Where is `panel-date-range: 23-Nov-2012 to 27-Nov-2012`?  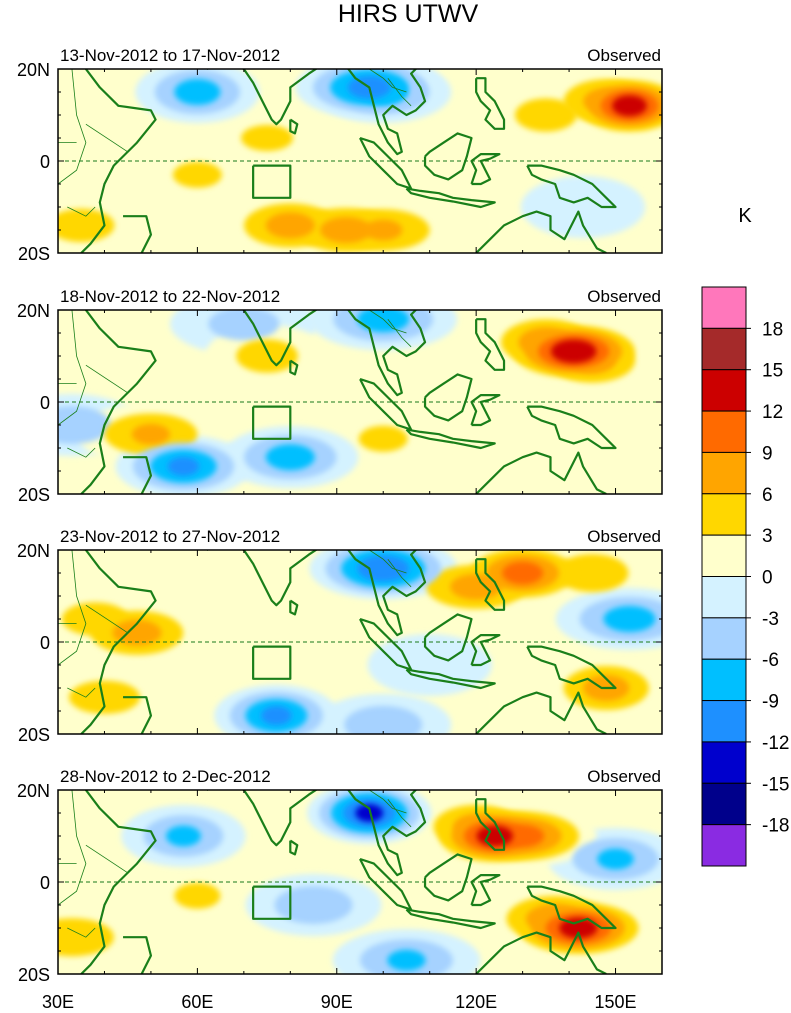
panel-date-range: 23-Nov-2012 to 27-Nov-2012 is located at coordinates (170, 536).